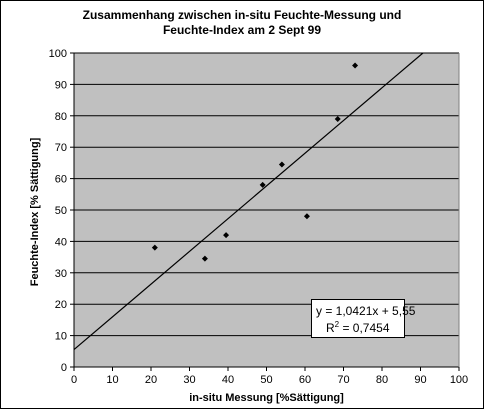 The height and width of the screenshot is (409, 484). What do you see at coordinates (61, 305) in the screenshot?
I see `y-tick-label: 20` at bounding box center [61, 305].